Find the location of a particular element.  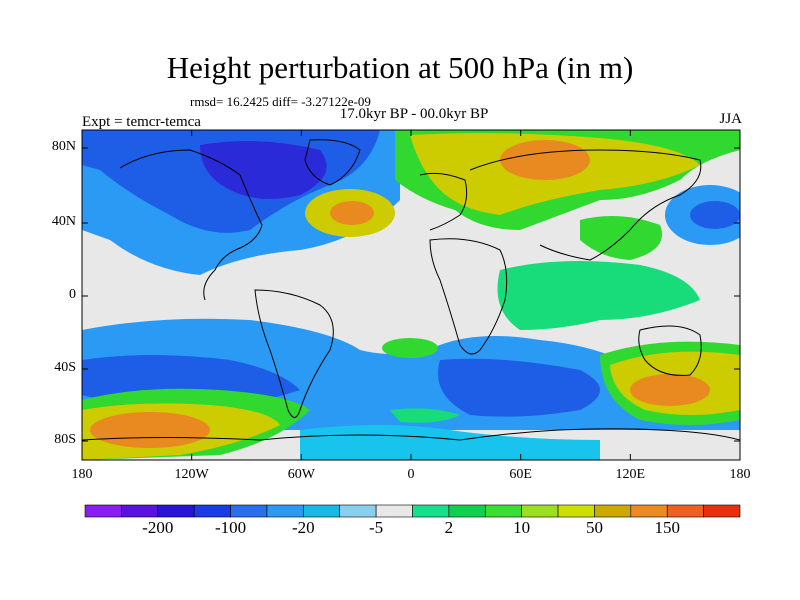

y-tick-label: 80S is located at coordinates (65, 439).